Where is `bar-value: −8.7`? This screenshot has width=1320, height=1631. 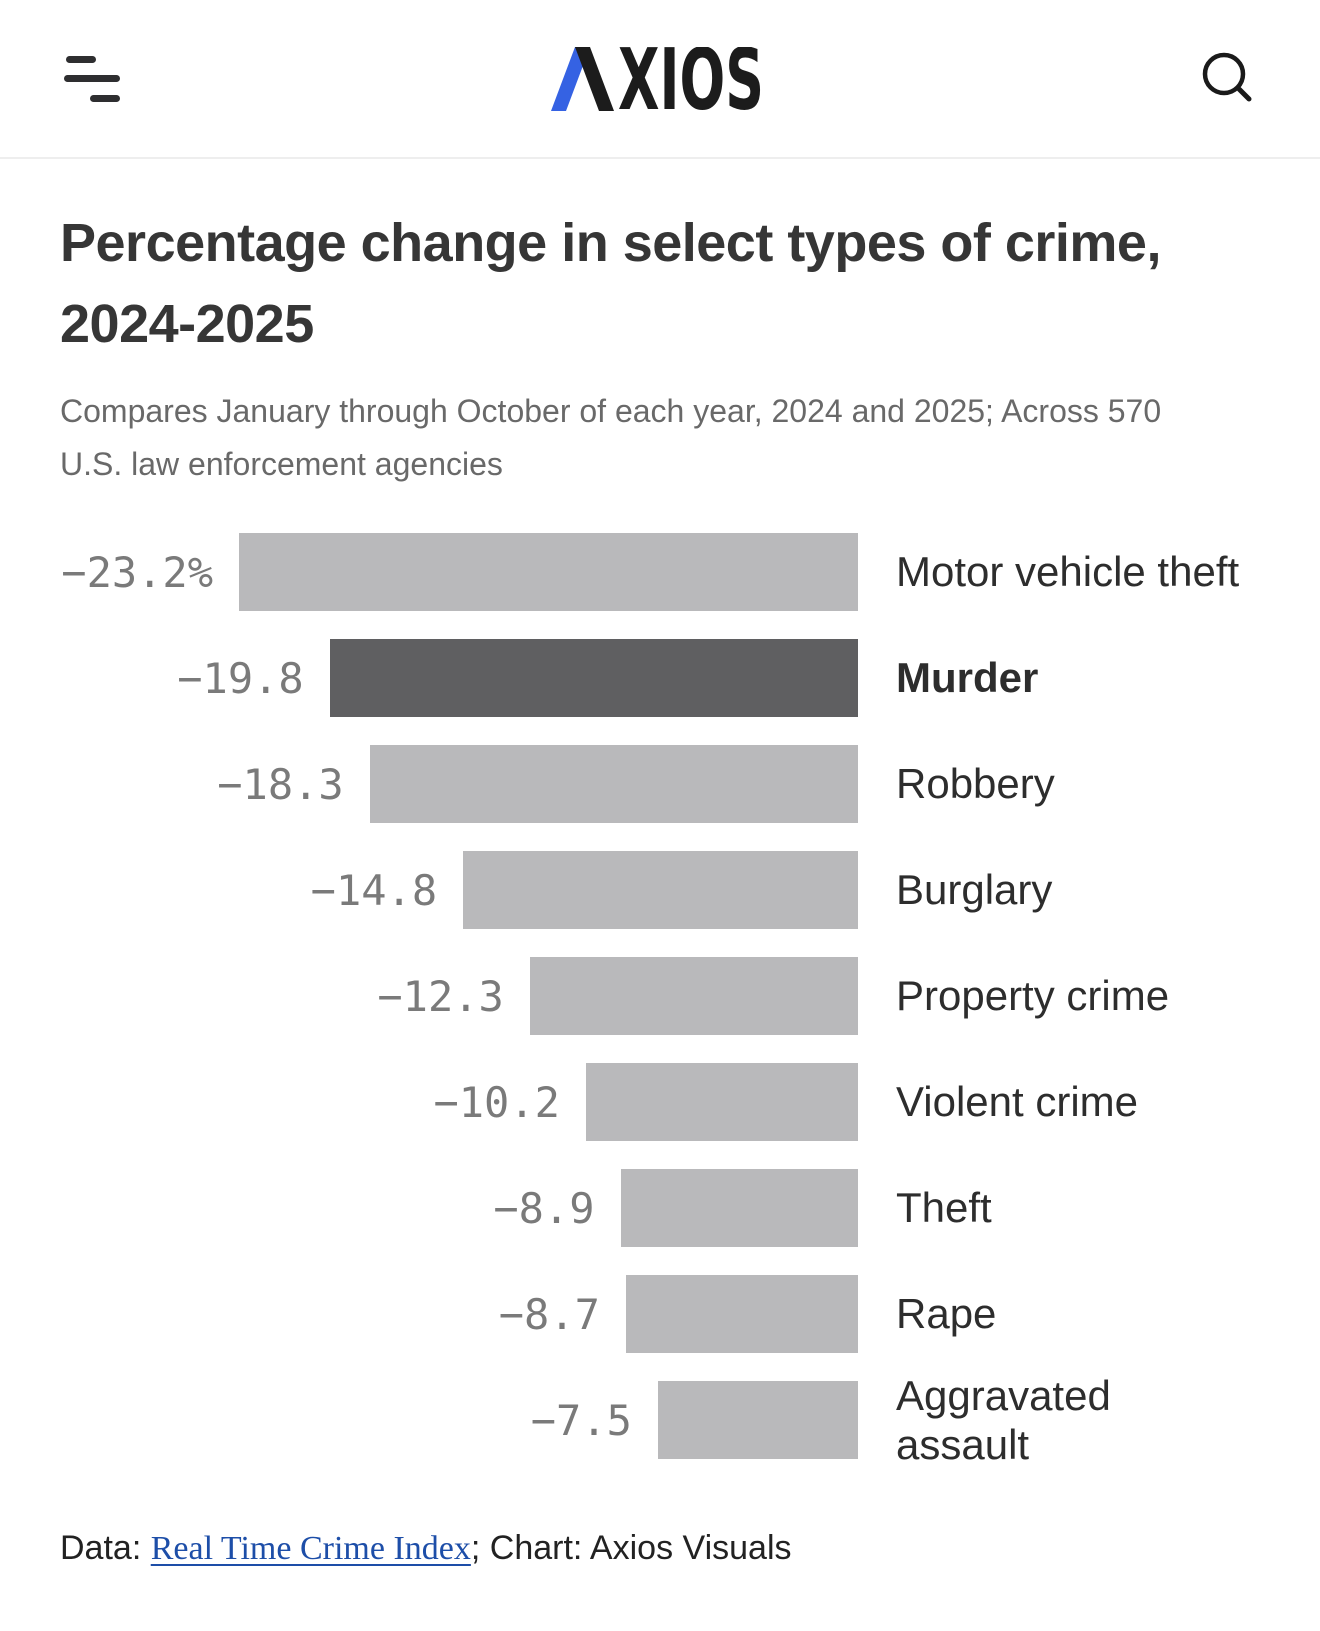 bar-value: −8.7 is located at coordinates (549, 1314).